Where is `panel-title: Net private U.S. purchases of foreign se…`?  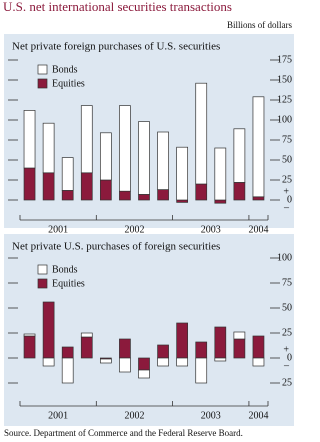
panel-title: Net private U.S. purchases of foreign se… is located at coordinates (116, 247).